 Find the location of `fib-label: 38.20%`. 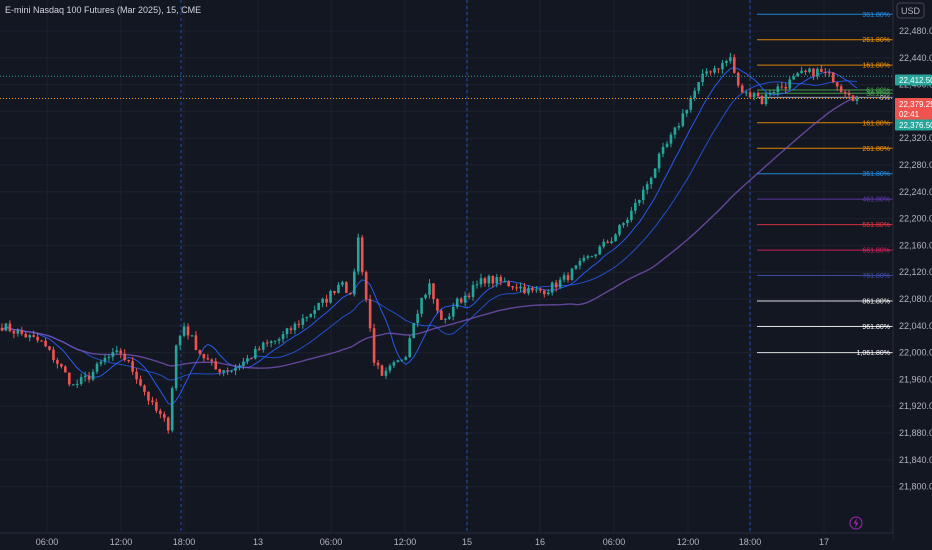

fib-label: 38.20% is located at coordinates (878, 94).